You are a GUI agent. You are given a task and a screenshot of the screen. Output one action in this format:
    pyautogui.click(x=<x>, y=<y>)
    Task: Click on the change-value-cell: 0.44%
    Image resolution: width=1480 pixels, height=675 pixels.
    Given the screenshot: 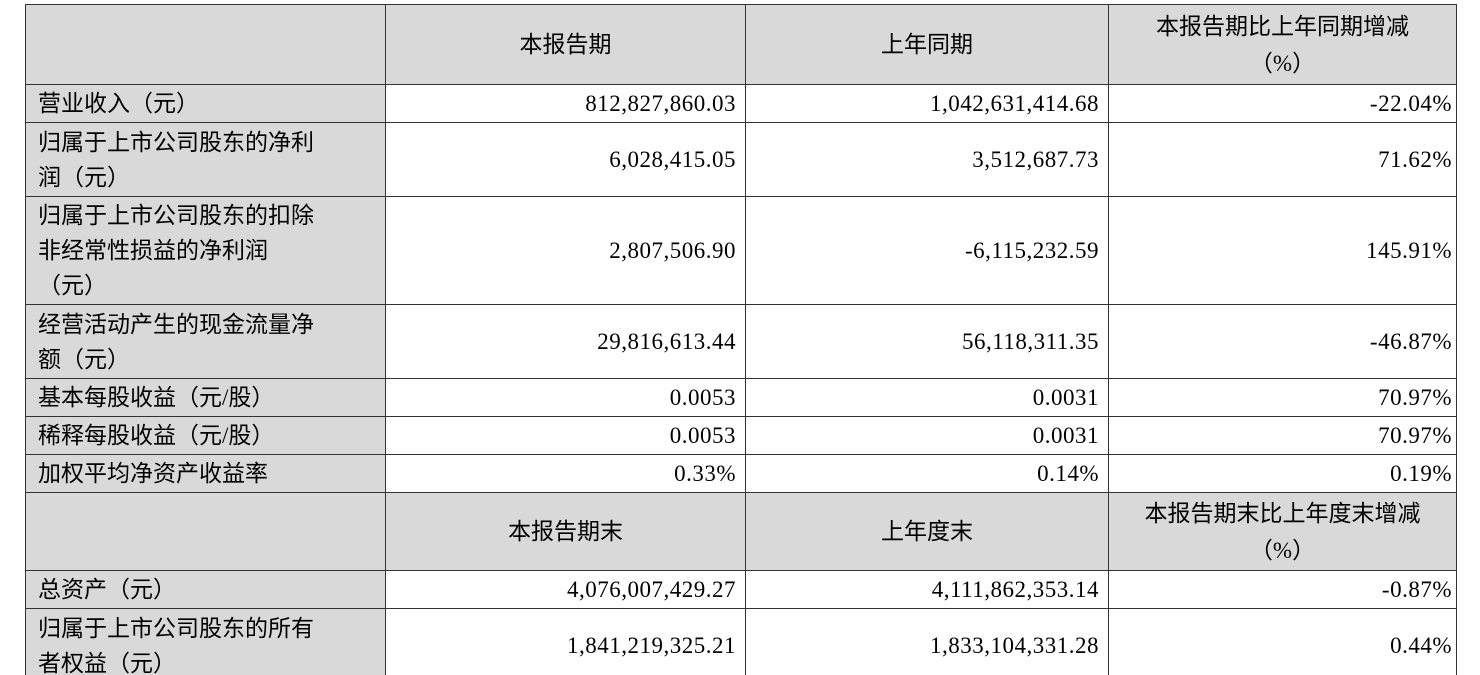 What is the action you would take?
    pyautogui.click(x=1282, y=641)
    